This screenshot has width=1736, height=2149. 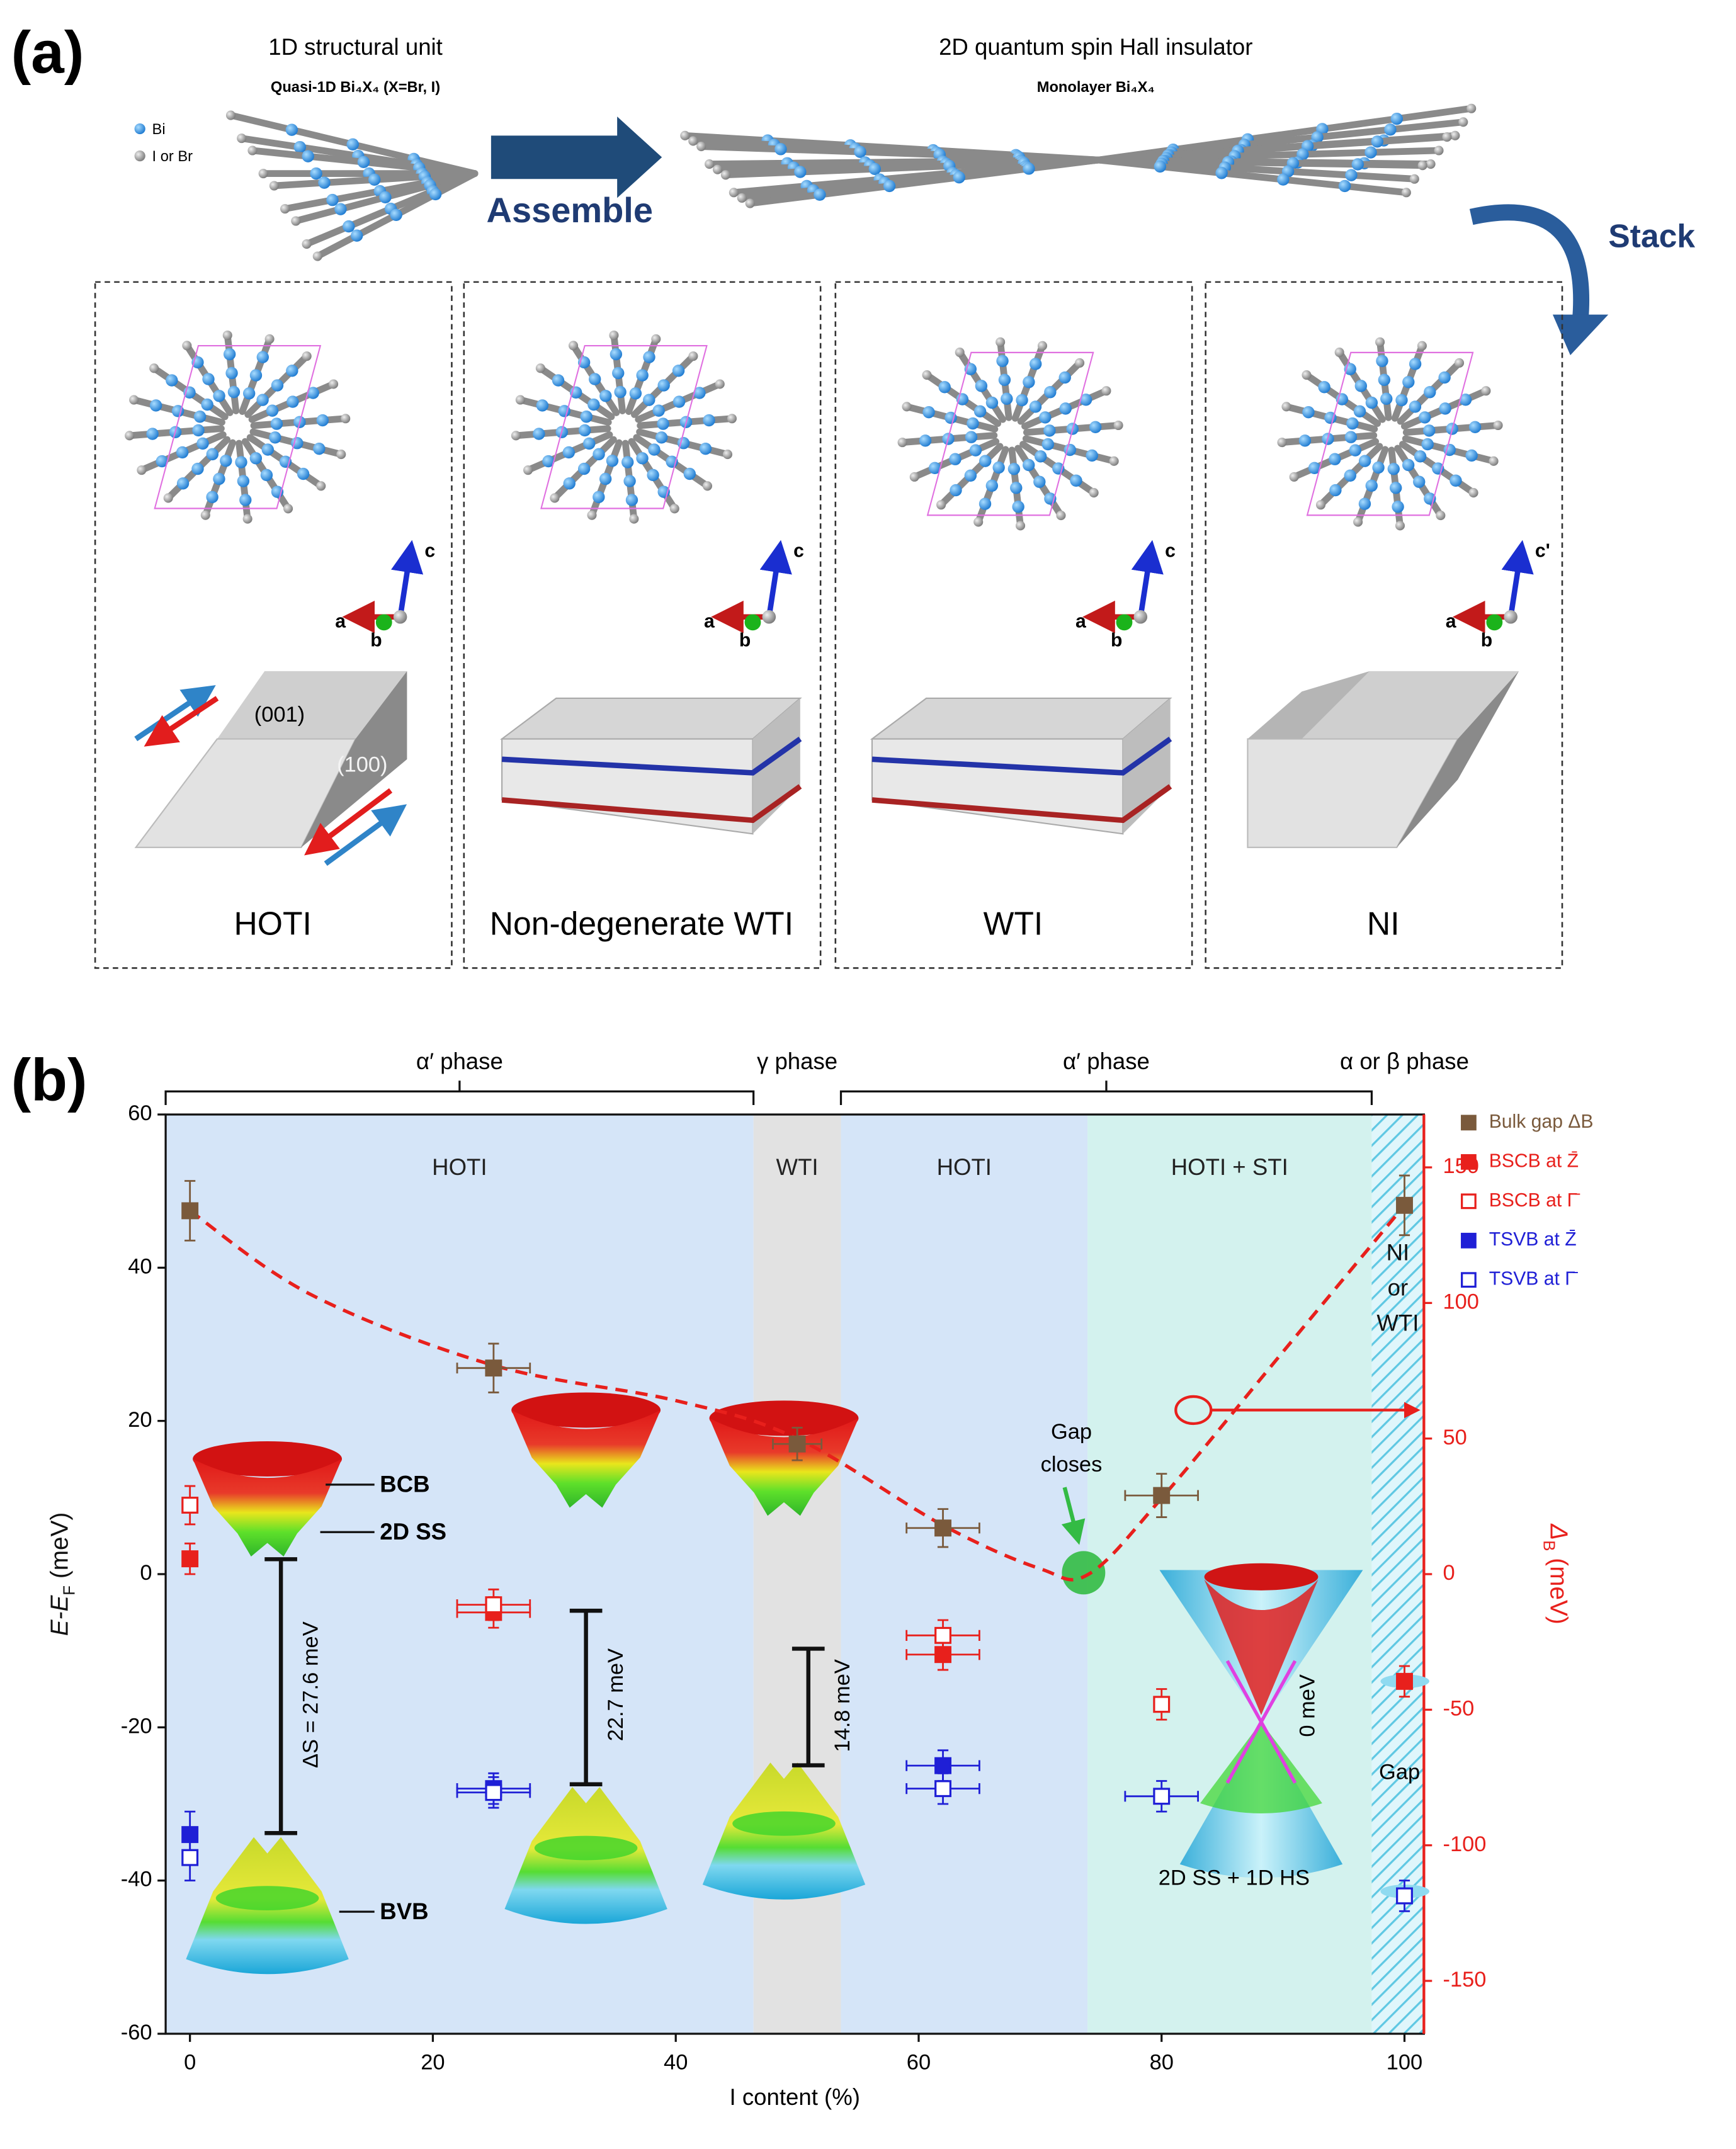 What do you see at coordinates (1465, 1980) in the screenshot?
I see `y2-tick-label: -150` at bounding box center [1465, 1980].